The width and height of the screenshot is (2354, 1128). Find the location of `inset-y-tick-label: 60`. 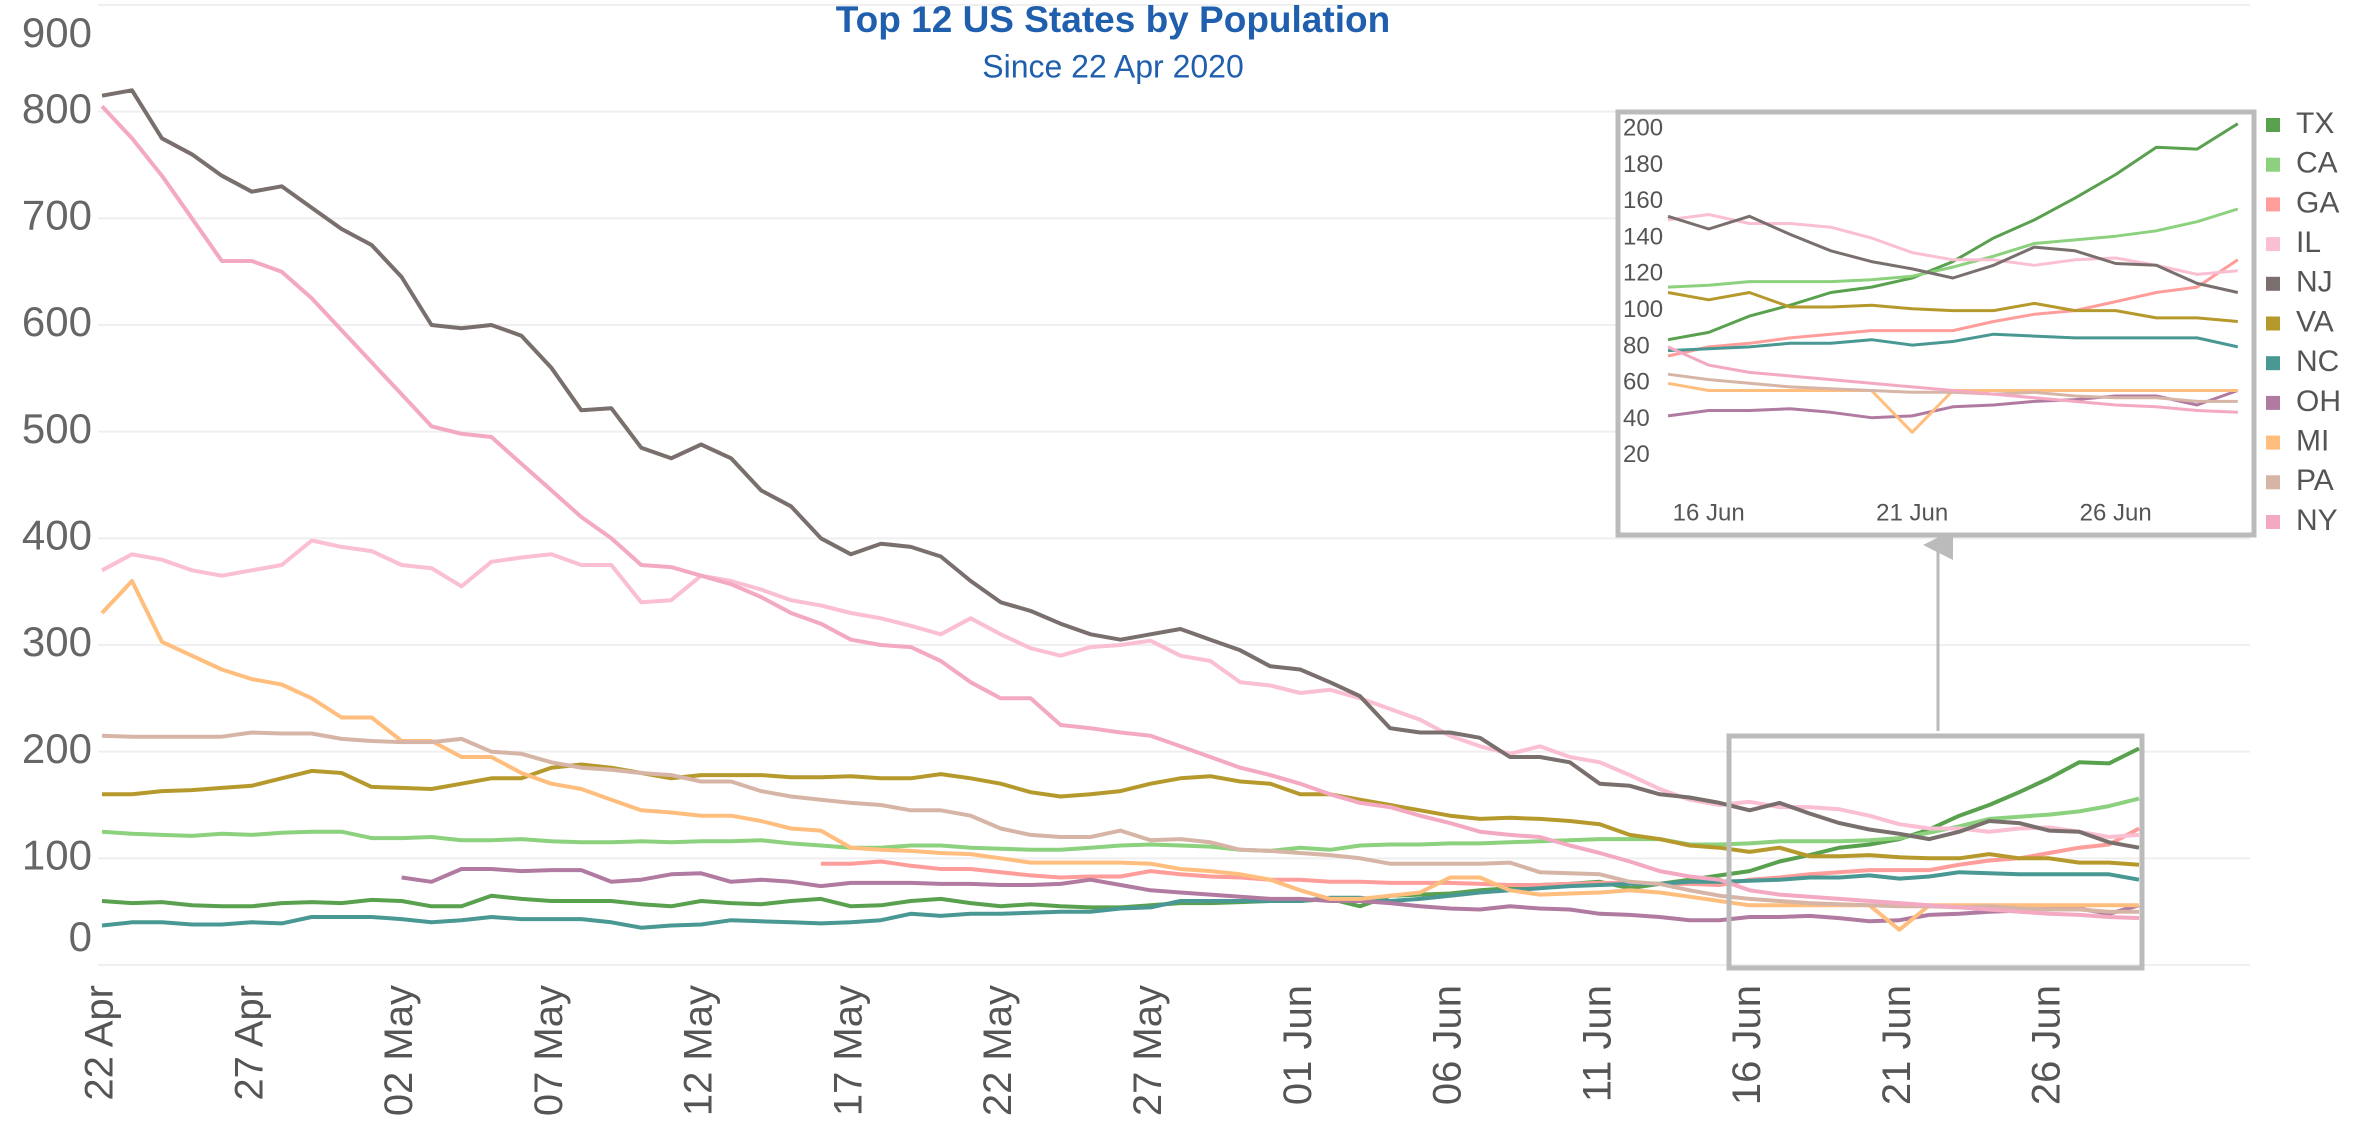

inset-y-tick-label: 60 is located at coordinates (1636, 382).